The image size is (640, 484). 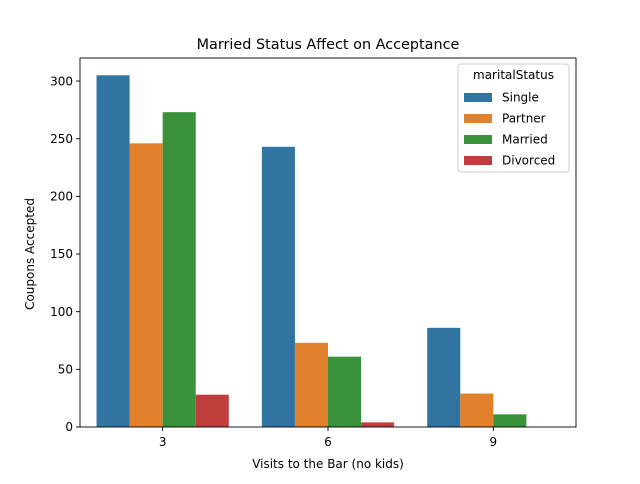 What do you see at coordinates (478, 97) in the screenshot?
I see `legend-swatch-single` at bounding box center [478, 97].